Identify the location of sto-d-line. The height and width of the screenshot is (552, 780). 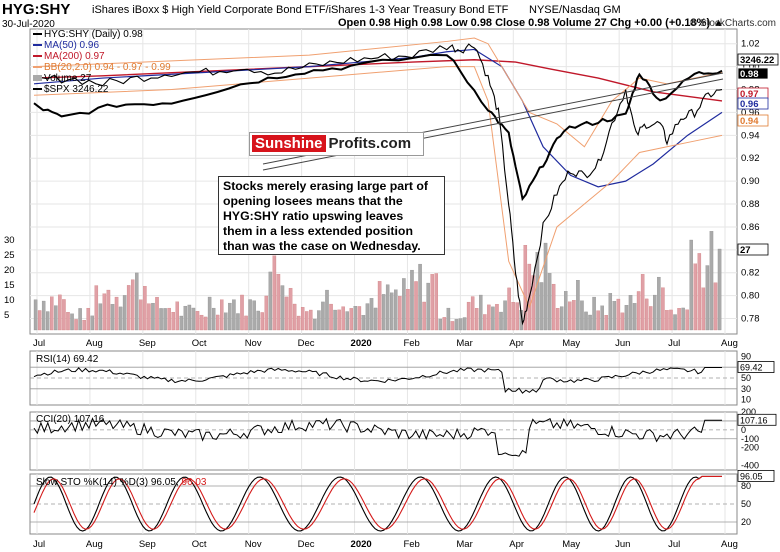
(377, 502).